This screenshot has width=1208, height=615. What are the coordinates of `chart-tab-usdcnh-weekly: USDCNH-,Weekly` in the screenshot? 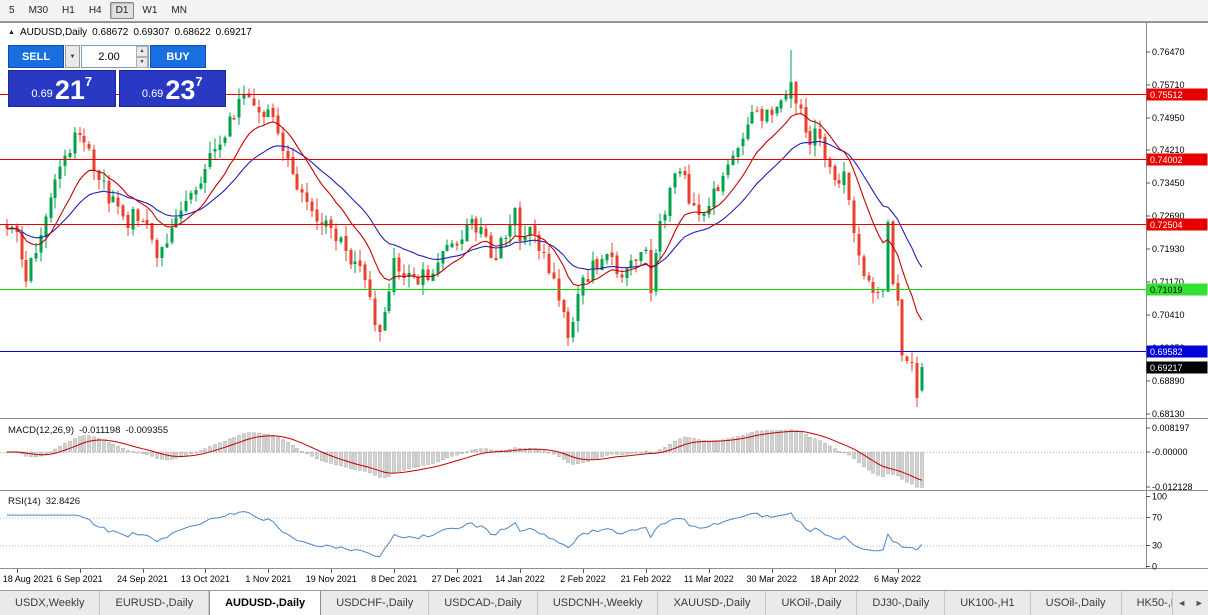 It's located at (598, 603).